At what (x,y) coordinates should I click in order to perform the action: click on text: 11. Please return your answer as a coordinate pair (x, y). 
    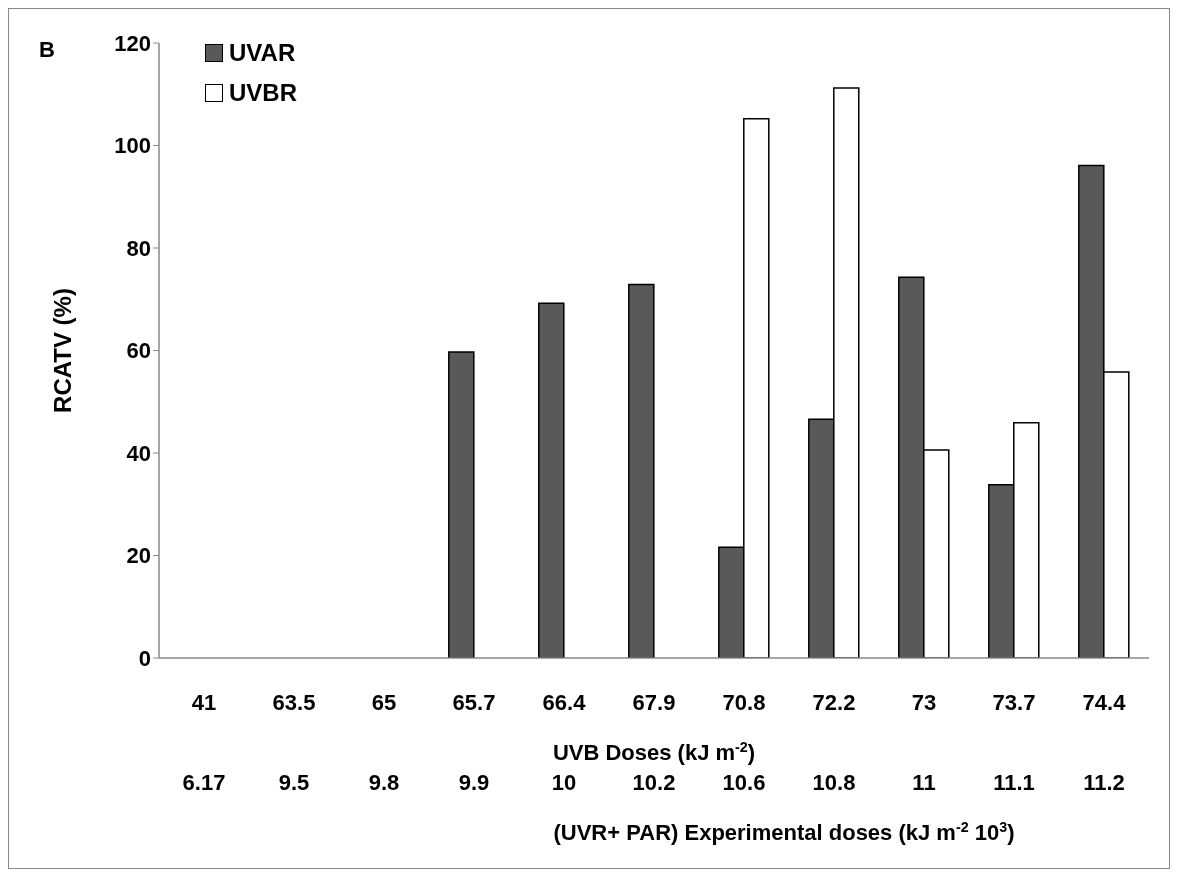
    Looking at the image, I should click on (924, 782).